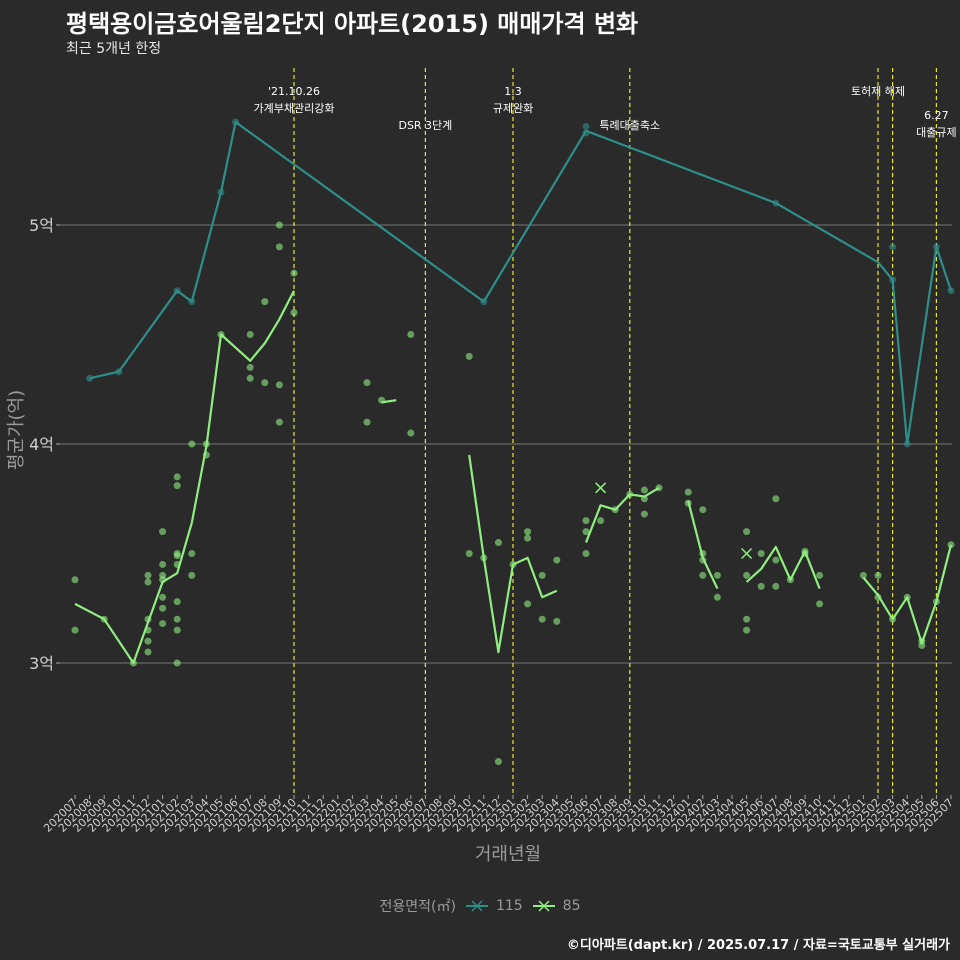 The height and width of the screenshot is (960, 960). Describe the element at coordinates (936, 132) in the screenshot. I see `event-label: 대출규제` at that location.